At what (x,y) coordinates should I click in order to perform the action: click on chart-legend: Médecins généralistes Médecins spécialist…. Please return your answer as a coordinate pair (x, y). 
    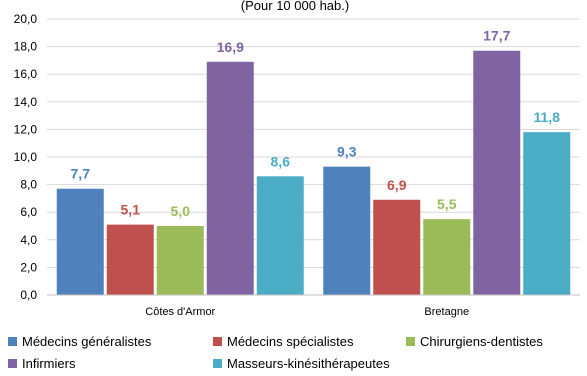
    Looking at the image, I should click on (295, 354).